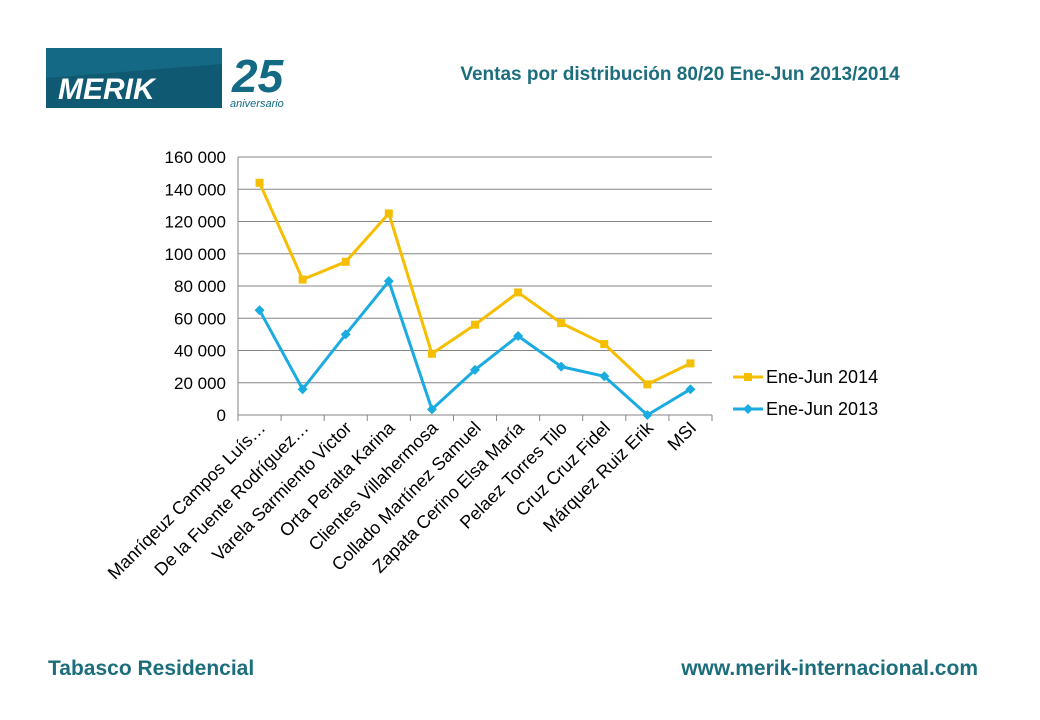 This screenshot has width=1040, height=720. Describe the element at coordinates (221, 415) in the screenshot. I see `y-tick-label: 0` at that location.